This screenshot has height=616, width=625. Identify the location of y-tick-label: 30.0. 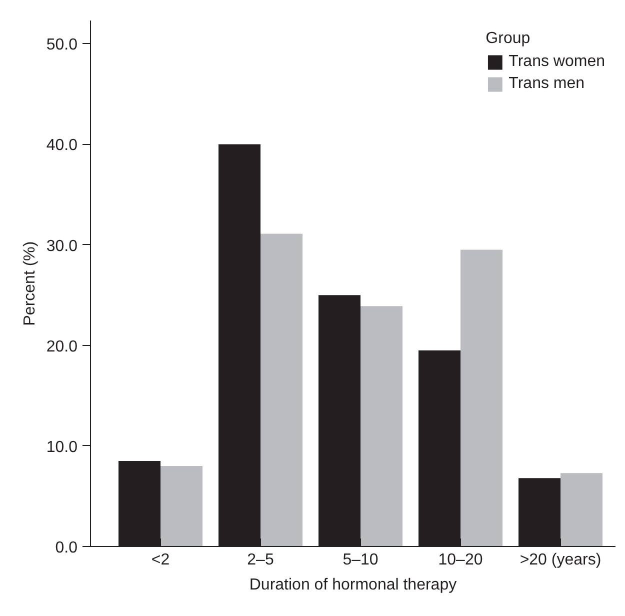
(62, 246).